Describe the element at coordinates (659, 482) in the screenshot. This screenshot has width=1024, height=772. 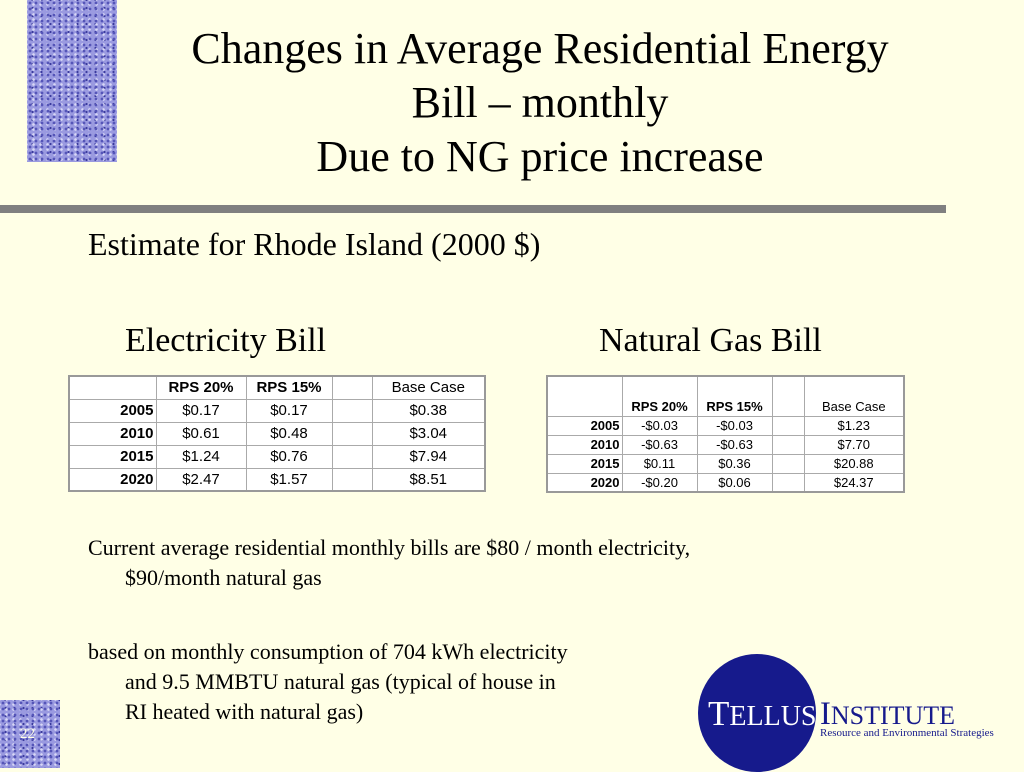
I see `value-cell: -$0.20` at that location.